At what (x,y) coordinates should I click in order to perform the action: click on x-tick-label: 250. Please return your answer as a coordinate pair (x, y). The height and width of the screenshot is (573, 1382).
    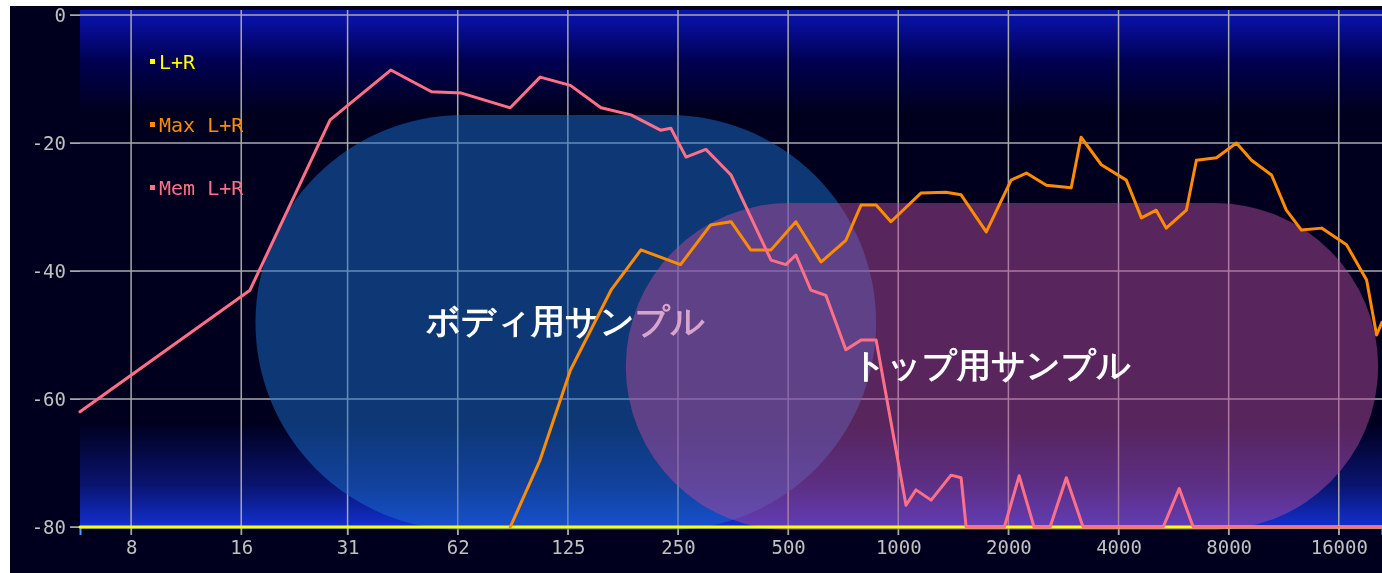
    Looking at the image, I should click on (678, 547).